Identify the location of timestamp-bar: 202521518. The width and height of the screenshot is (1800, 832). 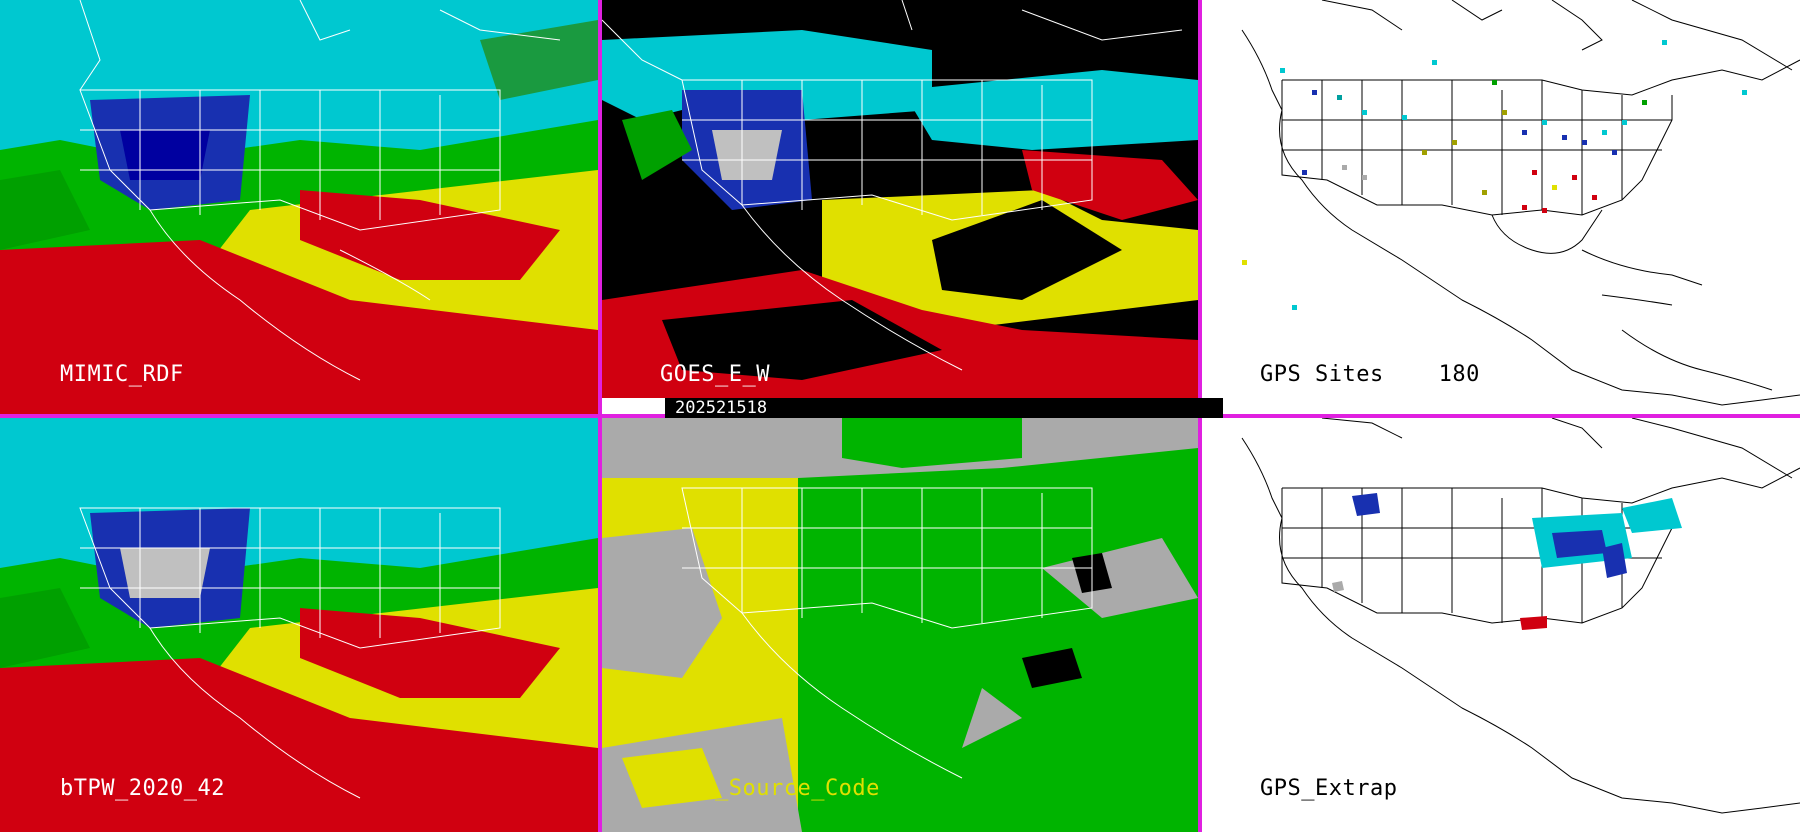
(944, 408).